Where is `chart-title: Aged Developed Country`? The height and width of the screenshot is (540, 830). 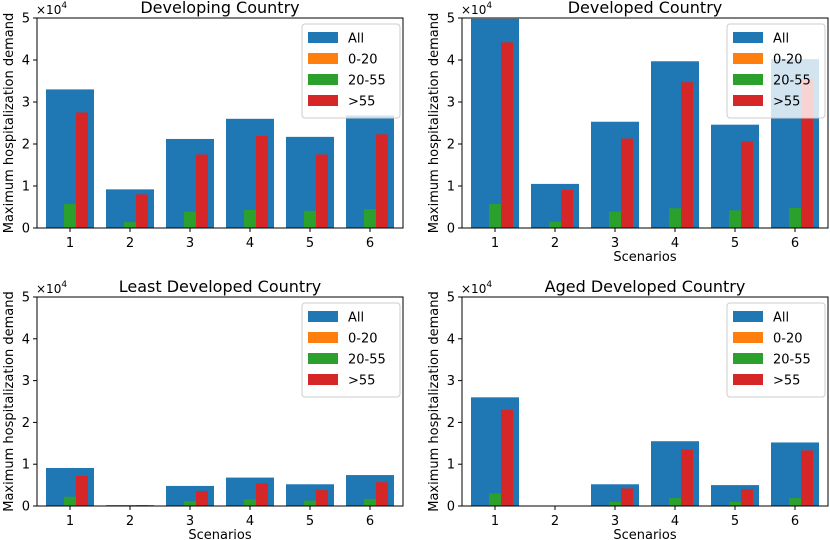 chart-title: Aged Developed Country is located at coordinates (645, 286).